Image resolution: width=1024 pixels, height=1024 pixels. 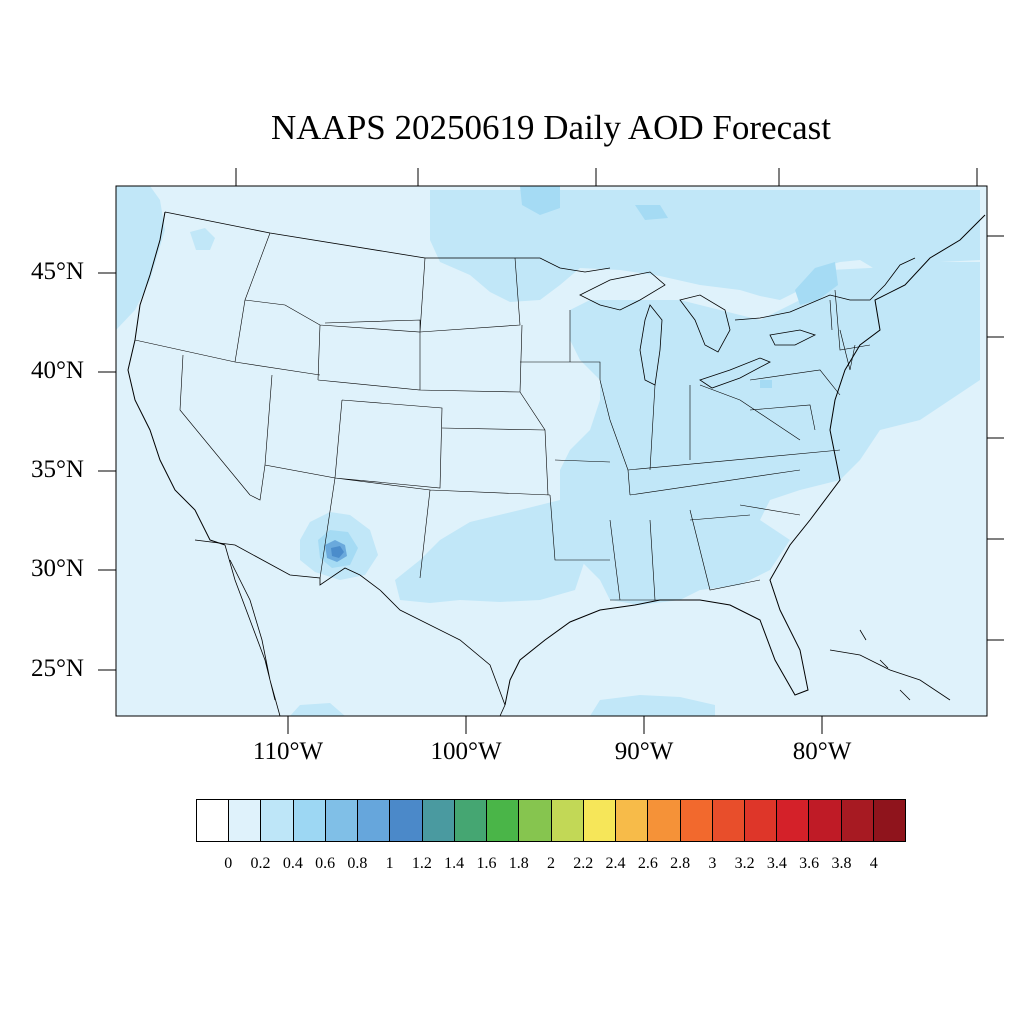 I want to click on lon-label-90w: 90°W, so click(x=644, y=751).